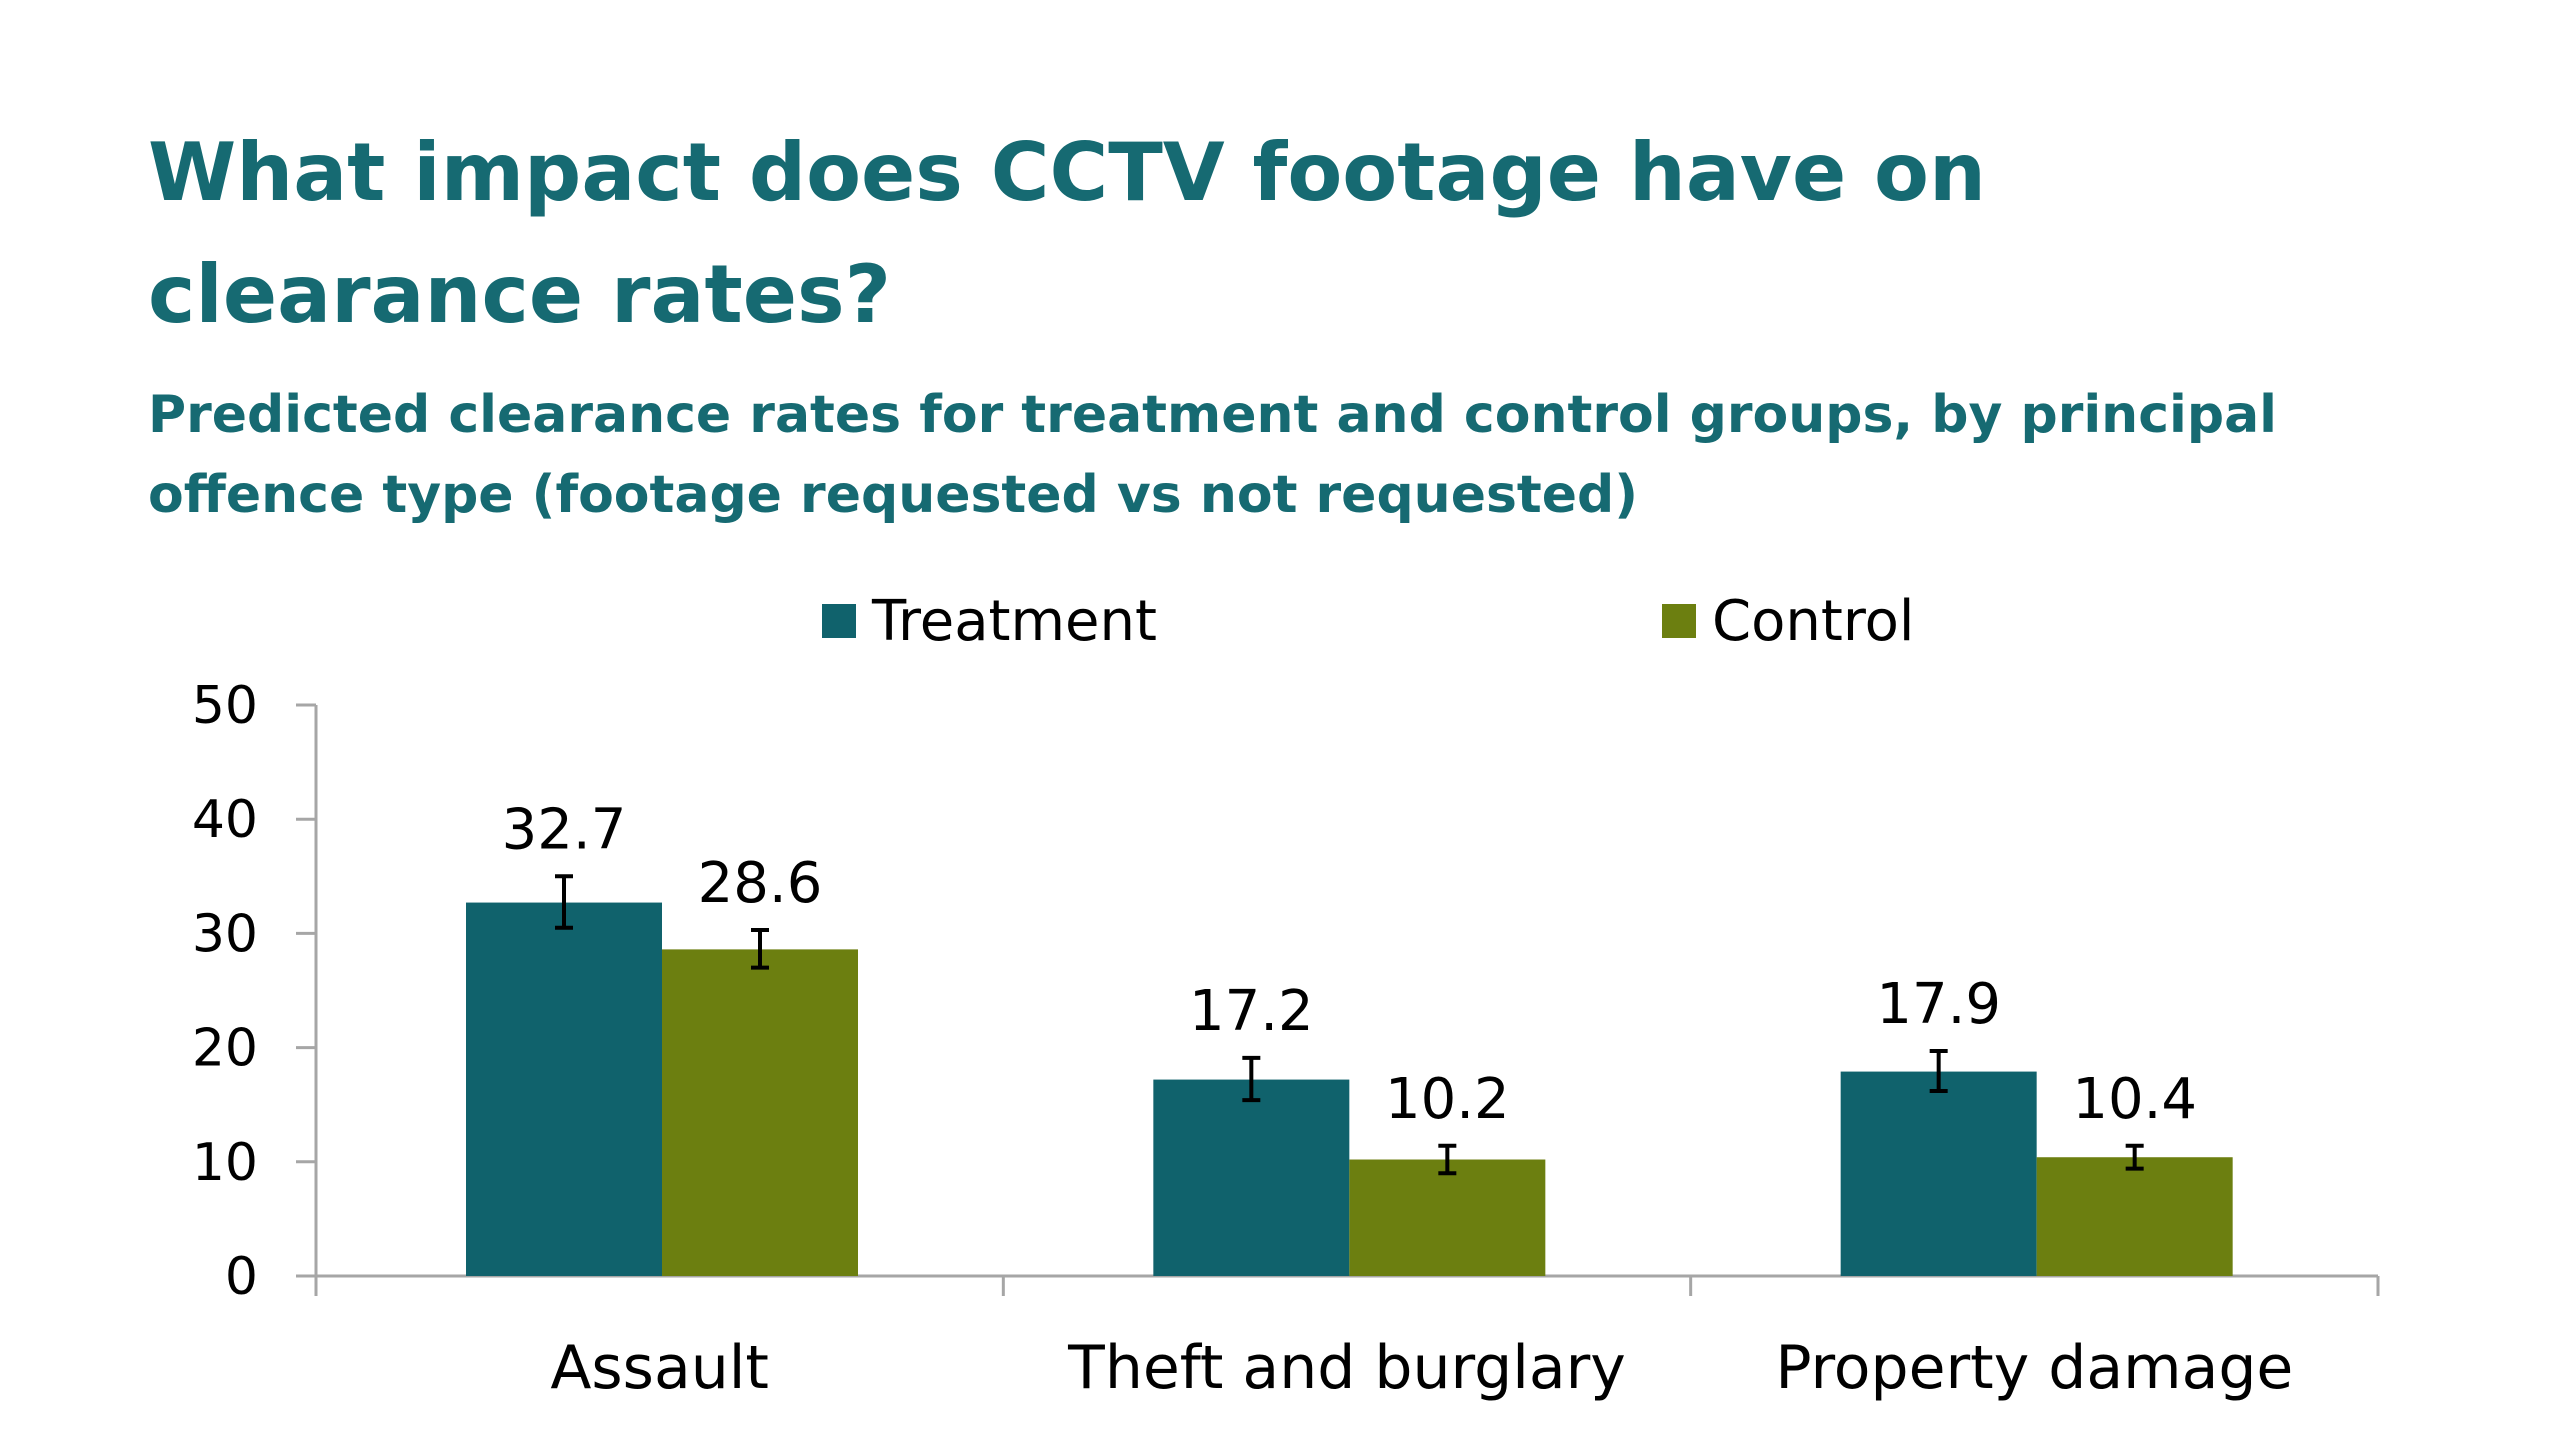  What do you see at coordinates (241, 1277) in the screenshot?
I see `y-tick-label: 0` at bounding box center [241, 1277].